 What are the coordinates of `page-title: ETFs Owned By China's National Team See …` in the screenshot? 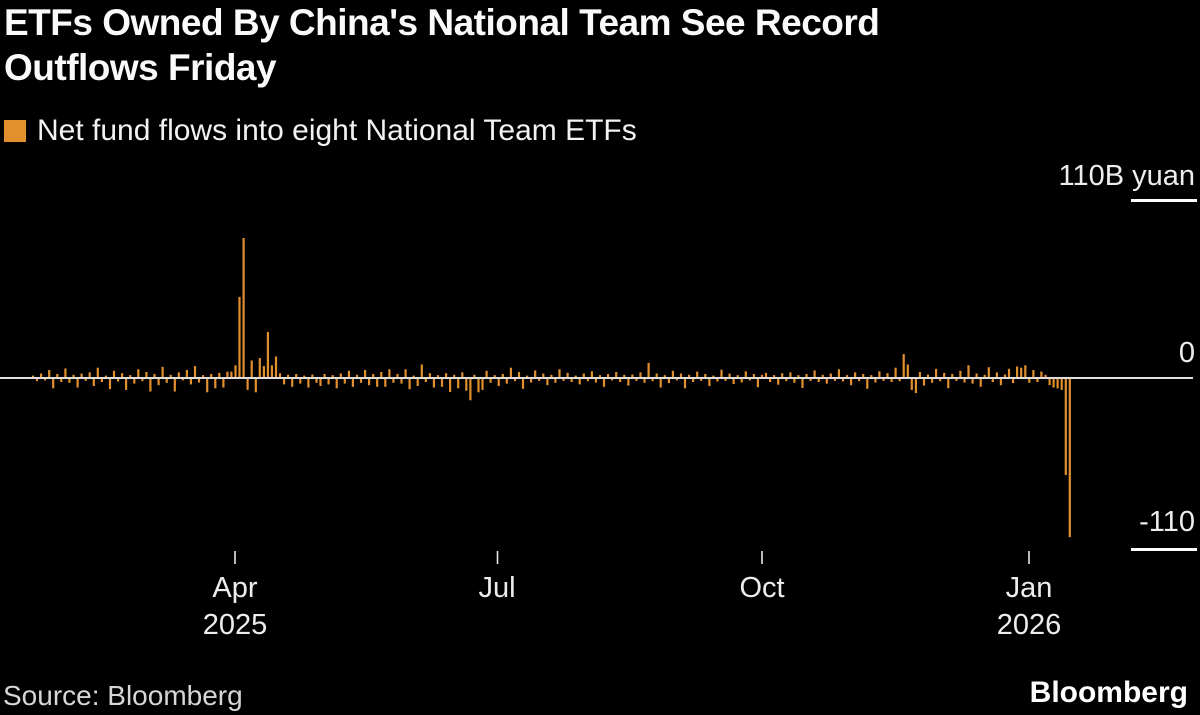 It's located at (442, 45).